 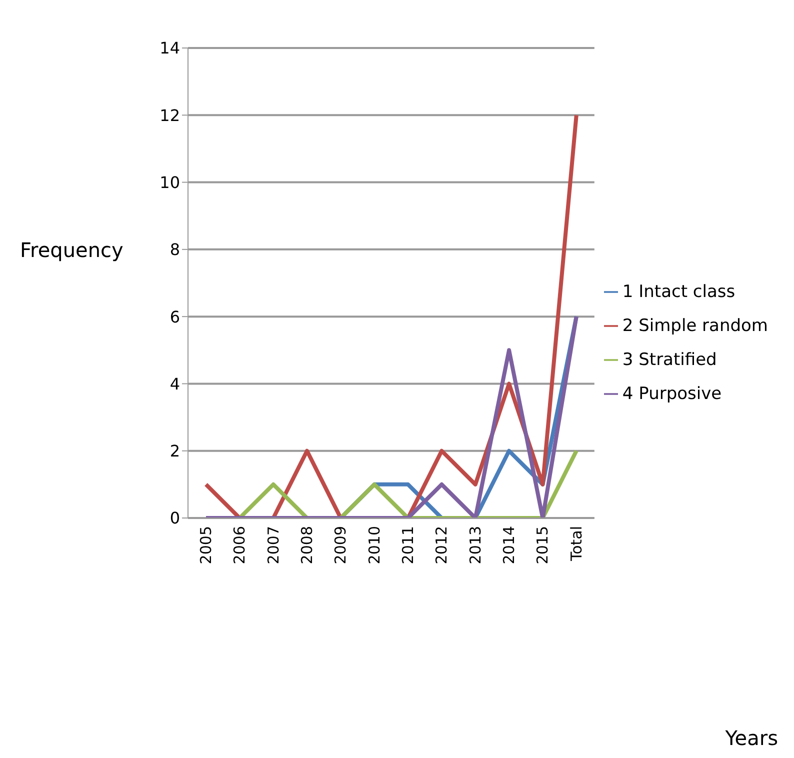 What do you see at coordinates (175, 316) in the screenshot?
I see `y-tick-label: 6` at bounding box center [175, 316].